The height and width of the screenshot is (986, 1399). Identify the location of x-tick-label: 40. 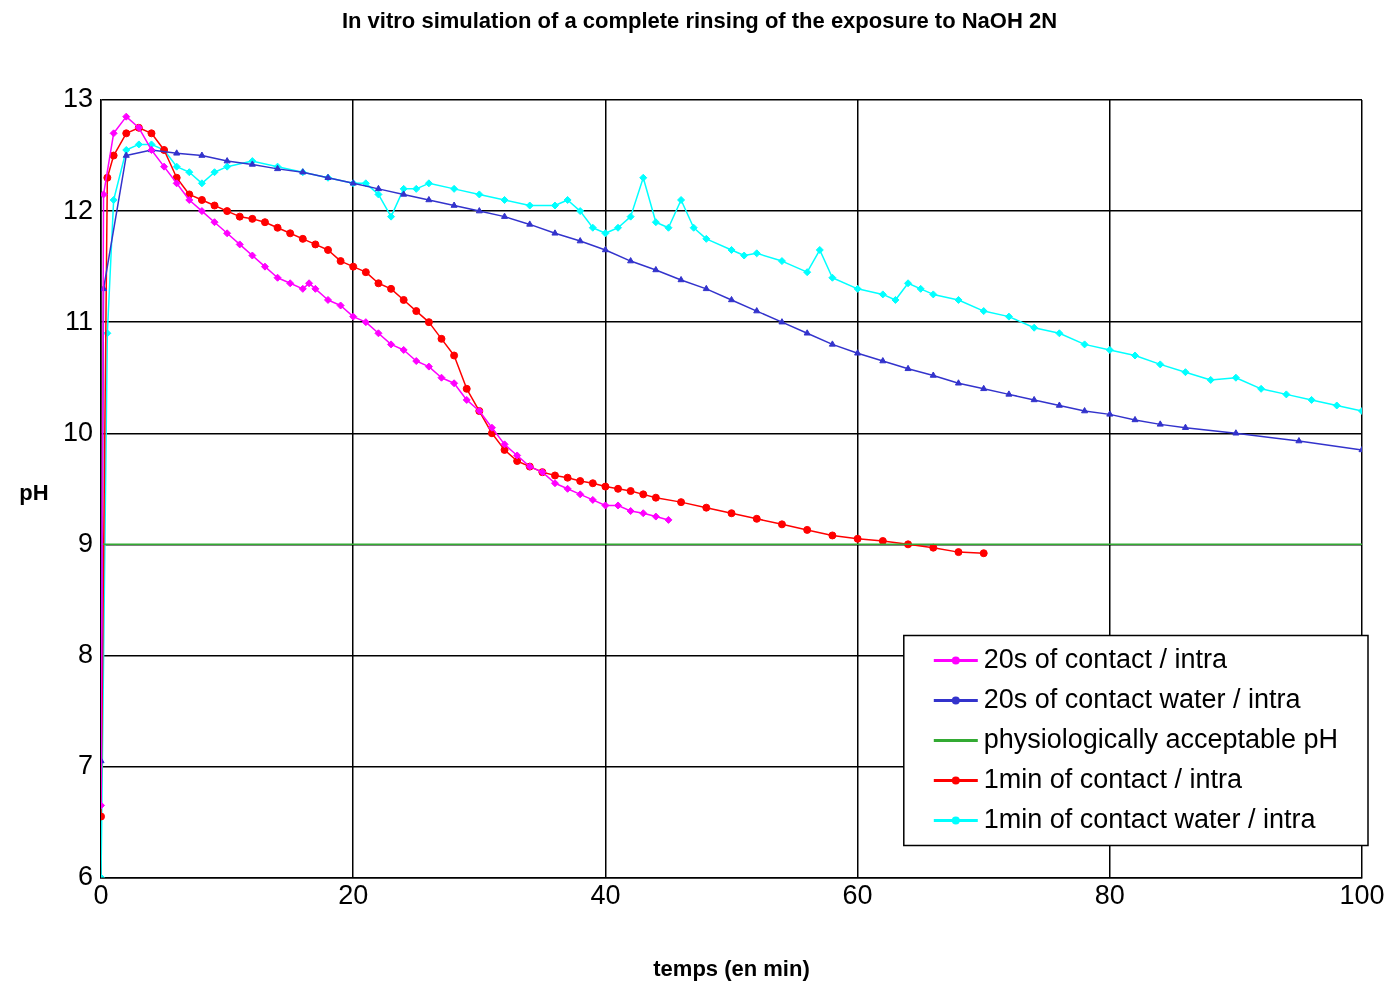
(605, 895).